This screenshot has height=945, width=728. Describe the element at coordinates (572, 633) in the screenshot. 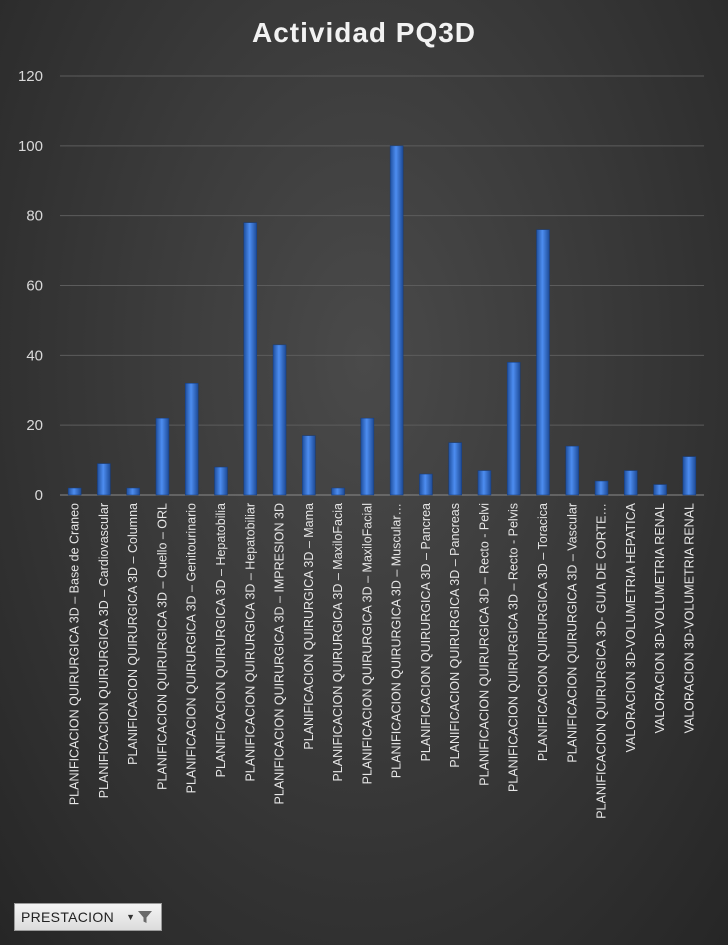

I see `x-tick-label: PLANIFICACION QUIRURGICA 3D – Vascular` at that location.